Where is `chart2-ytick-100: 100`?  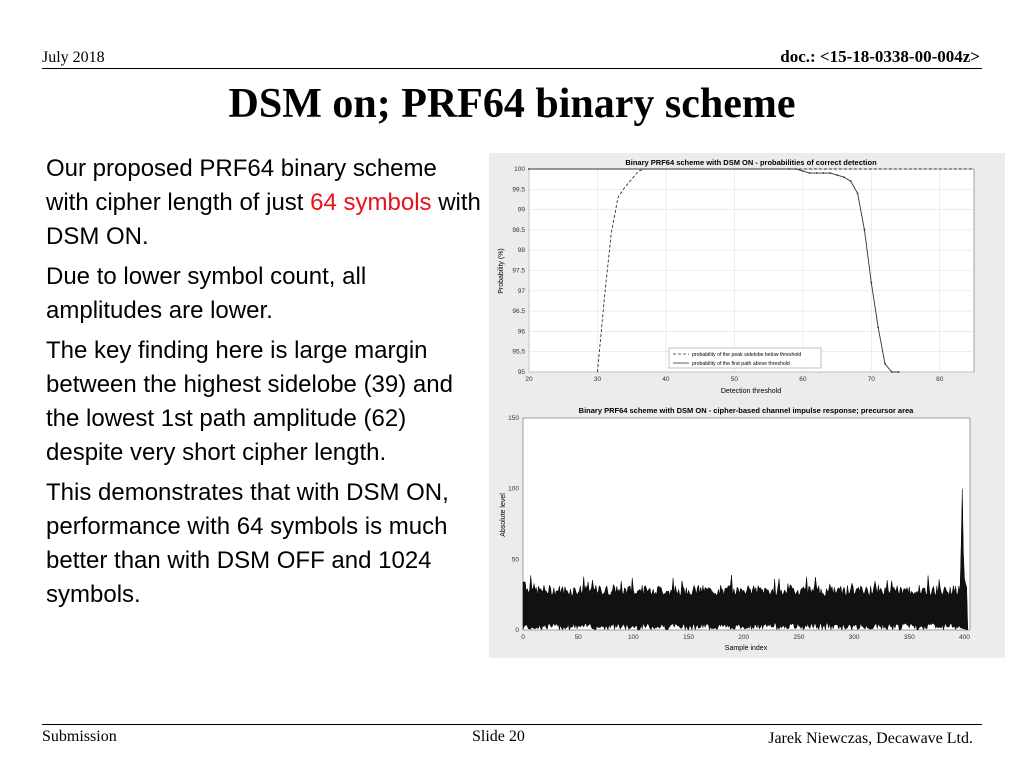 chart2-ytick-100: 100 is located at coordinates (513, 489).